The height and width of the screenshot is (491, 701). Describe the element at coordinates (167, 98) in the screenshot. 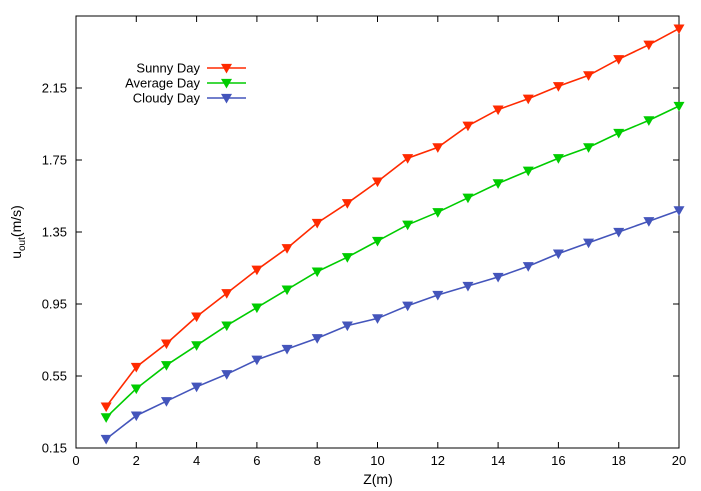

I see `legend-label: Cloudy Day` at that location.